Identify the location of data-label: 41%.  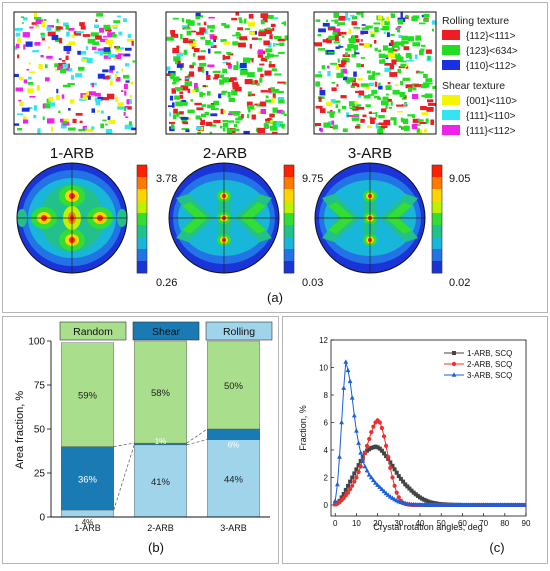
(161, 482).